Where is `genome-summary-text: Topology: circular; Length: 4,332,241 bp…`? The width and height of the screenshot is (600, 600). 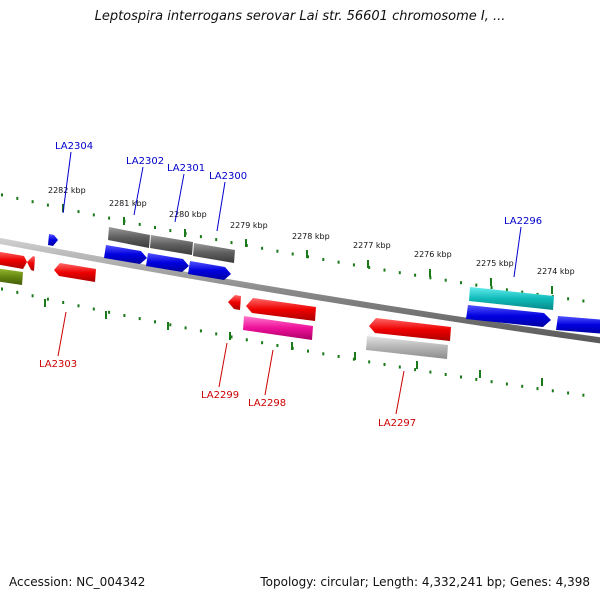 genome-summary-text: Topology: circular; Length: 4,332,241 bp… is located at coordinates (425, 582).